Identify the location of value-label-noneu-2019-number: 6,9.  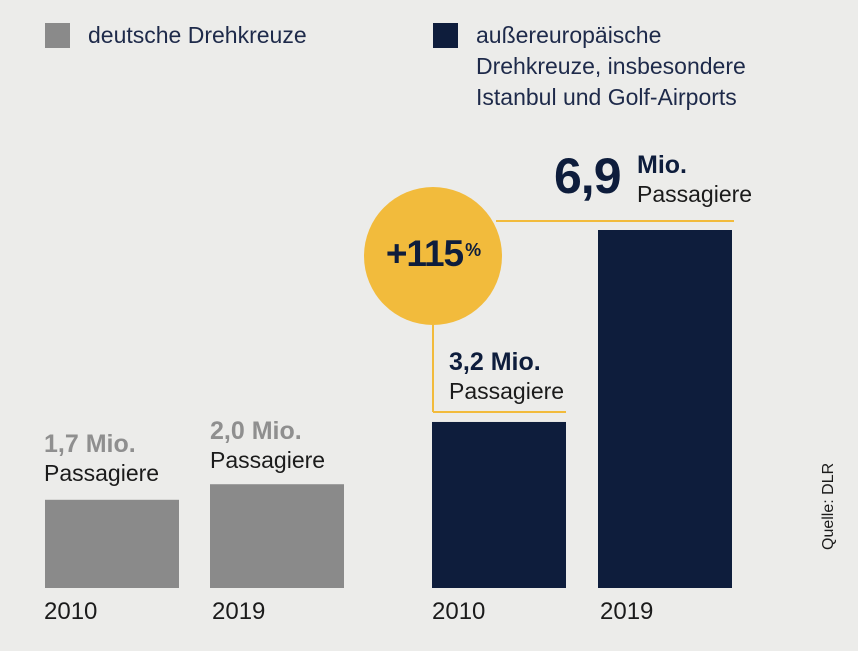
(588, 176).